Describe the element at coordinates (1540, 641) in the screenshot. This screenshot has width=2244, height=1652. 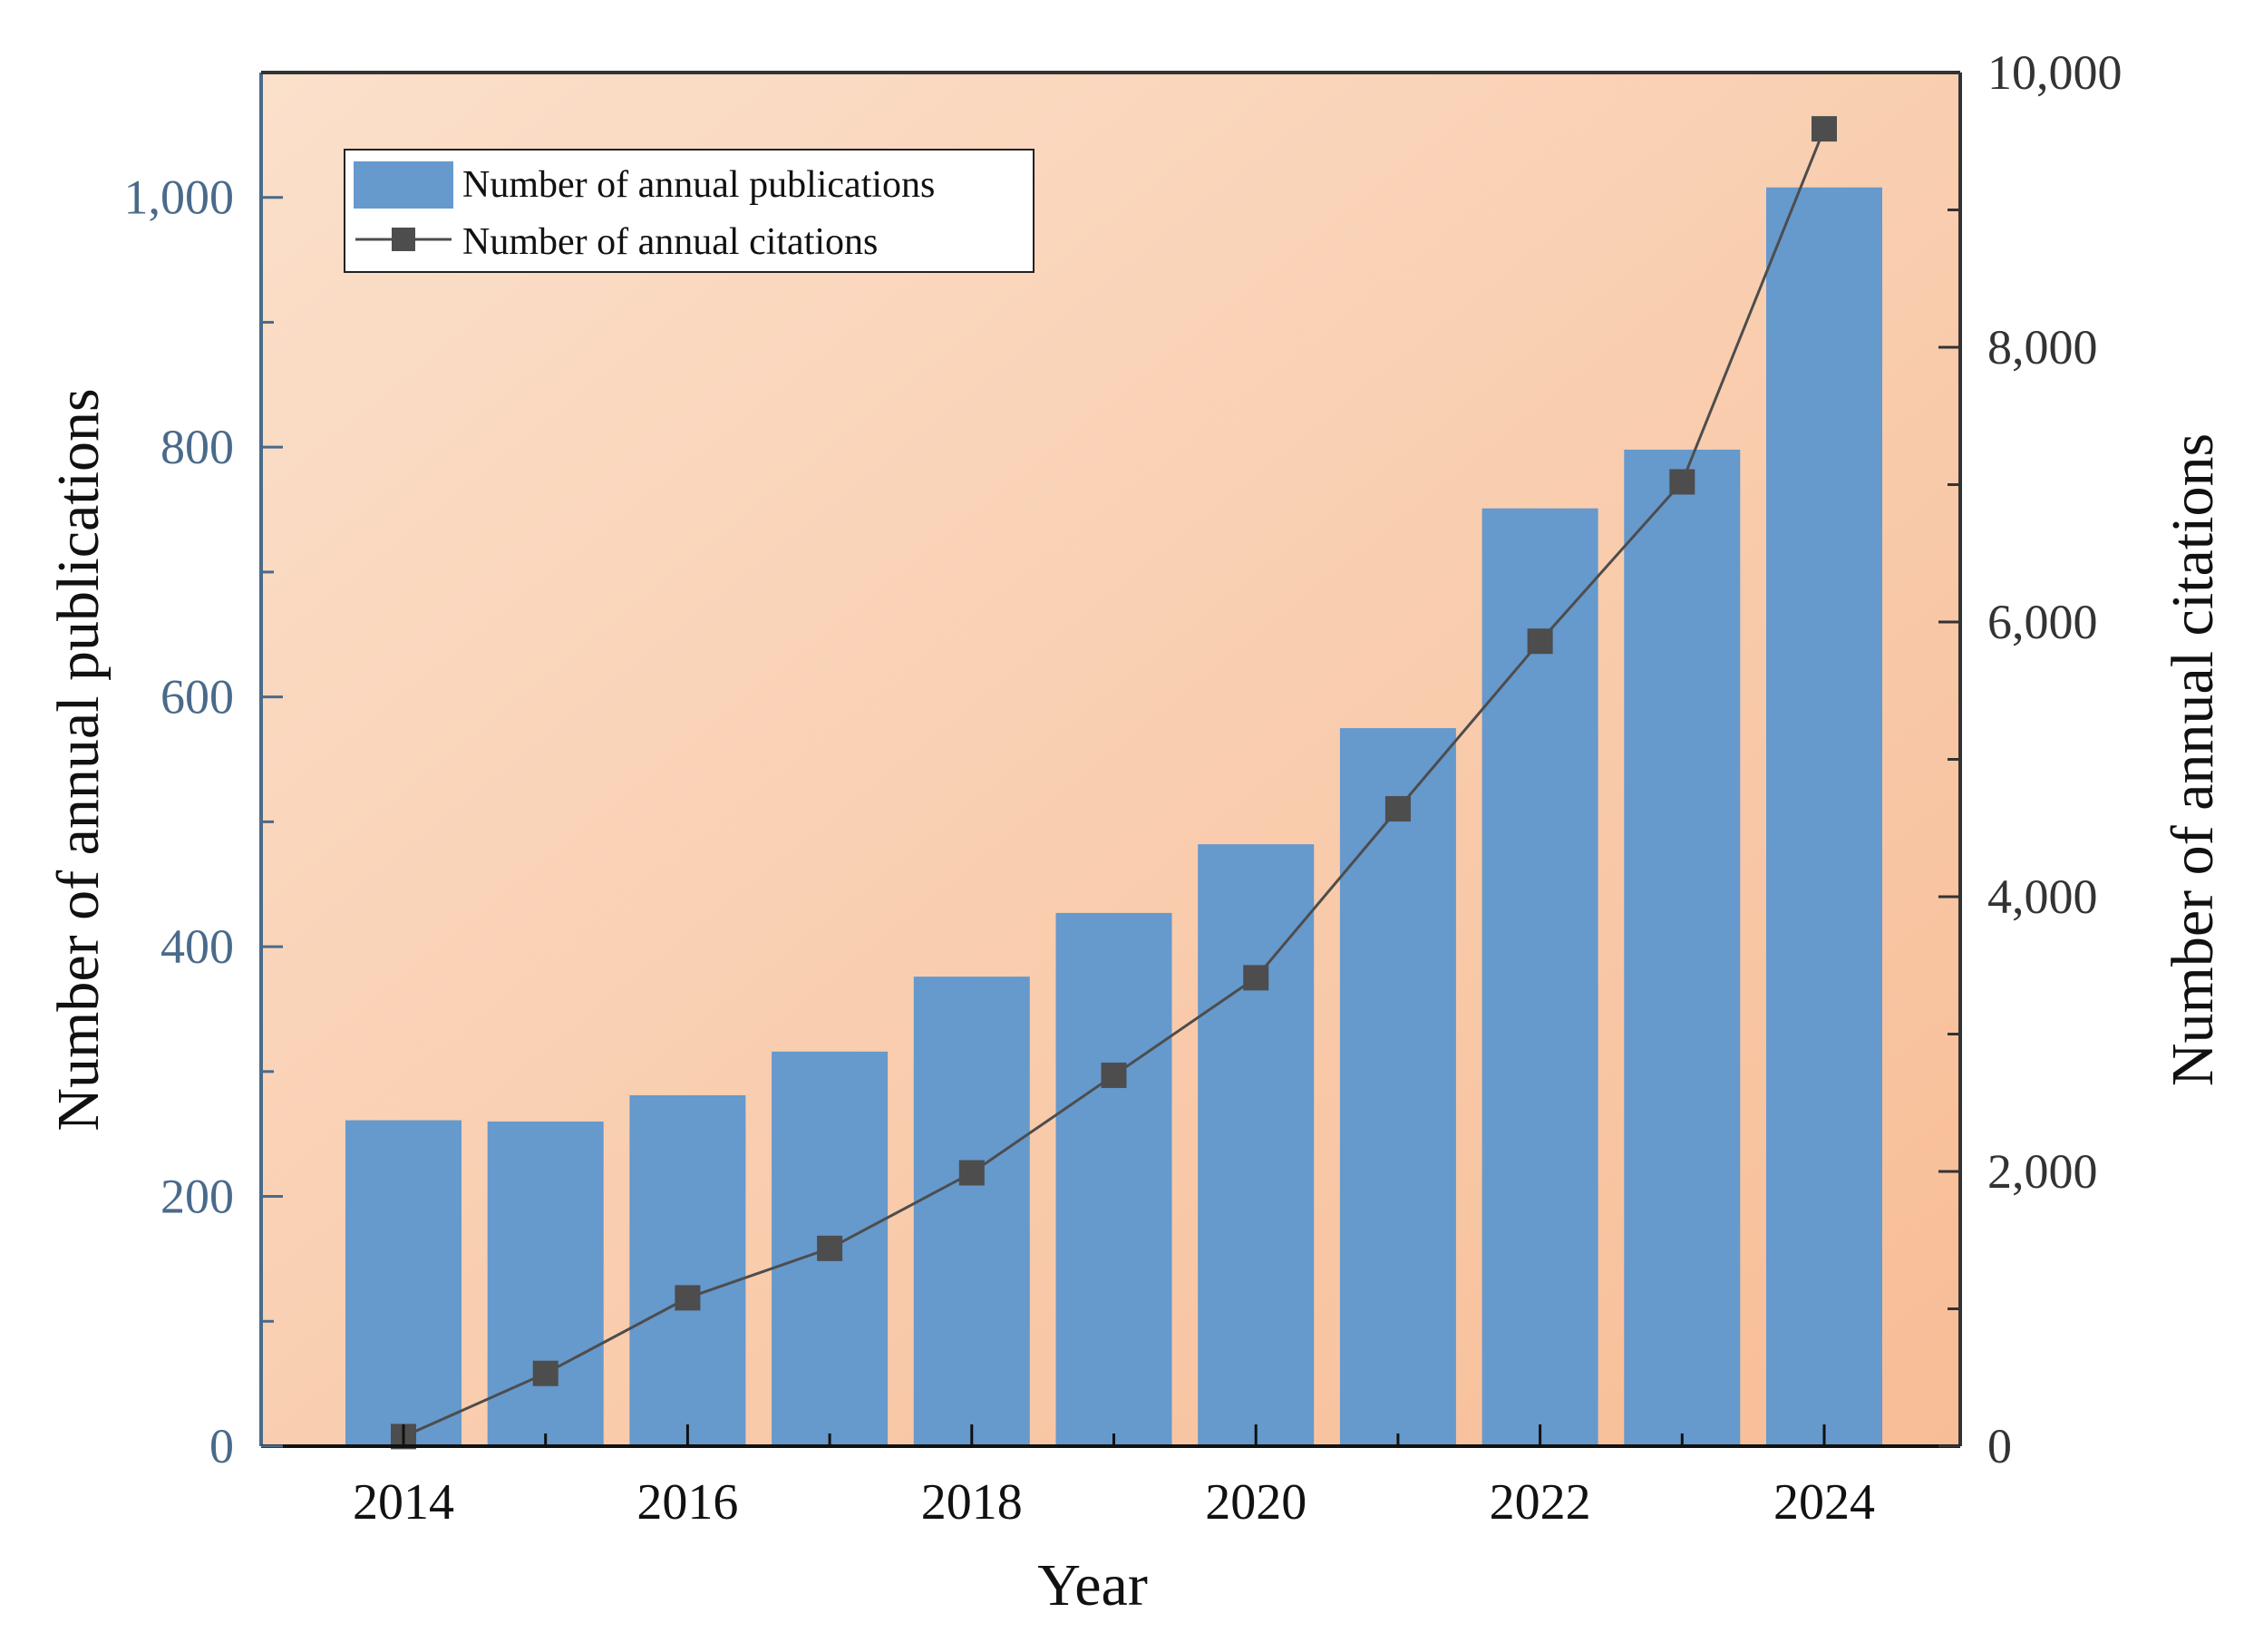
I see `citations-marker-2022` at that location.